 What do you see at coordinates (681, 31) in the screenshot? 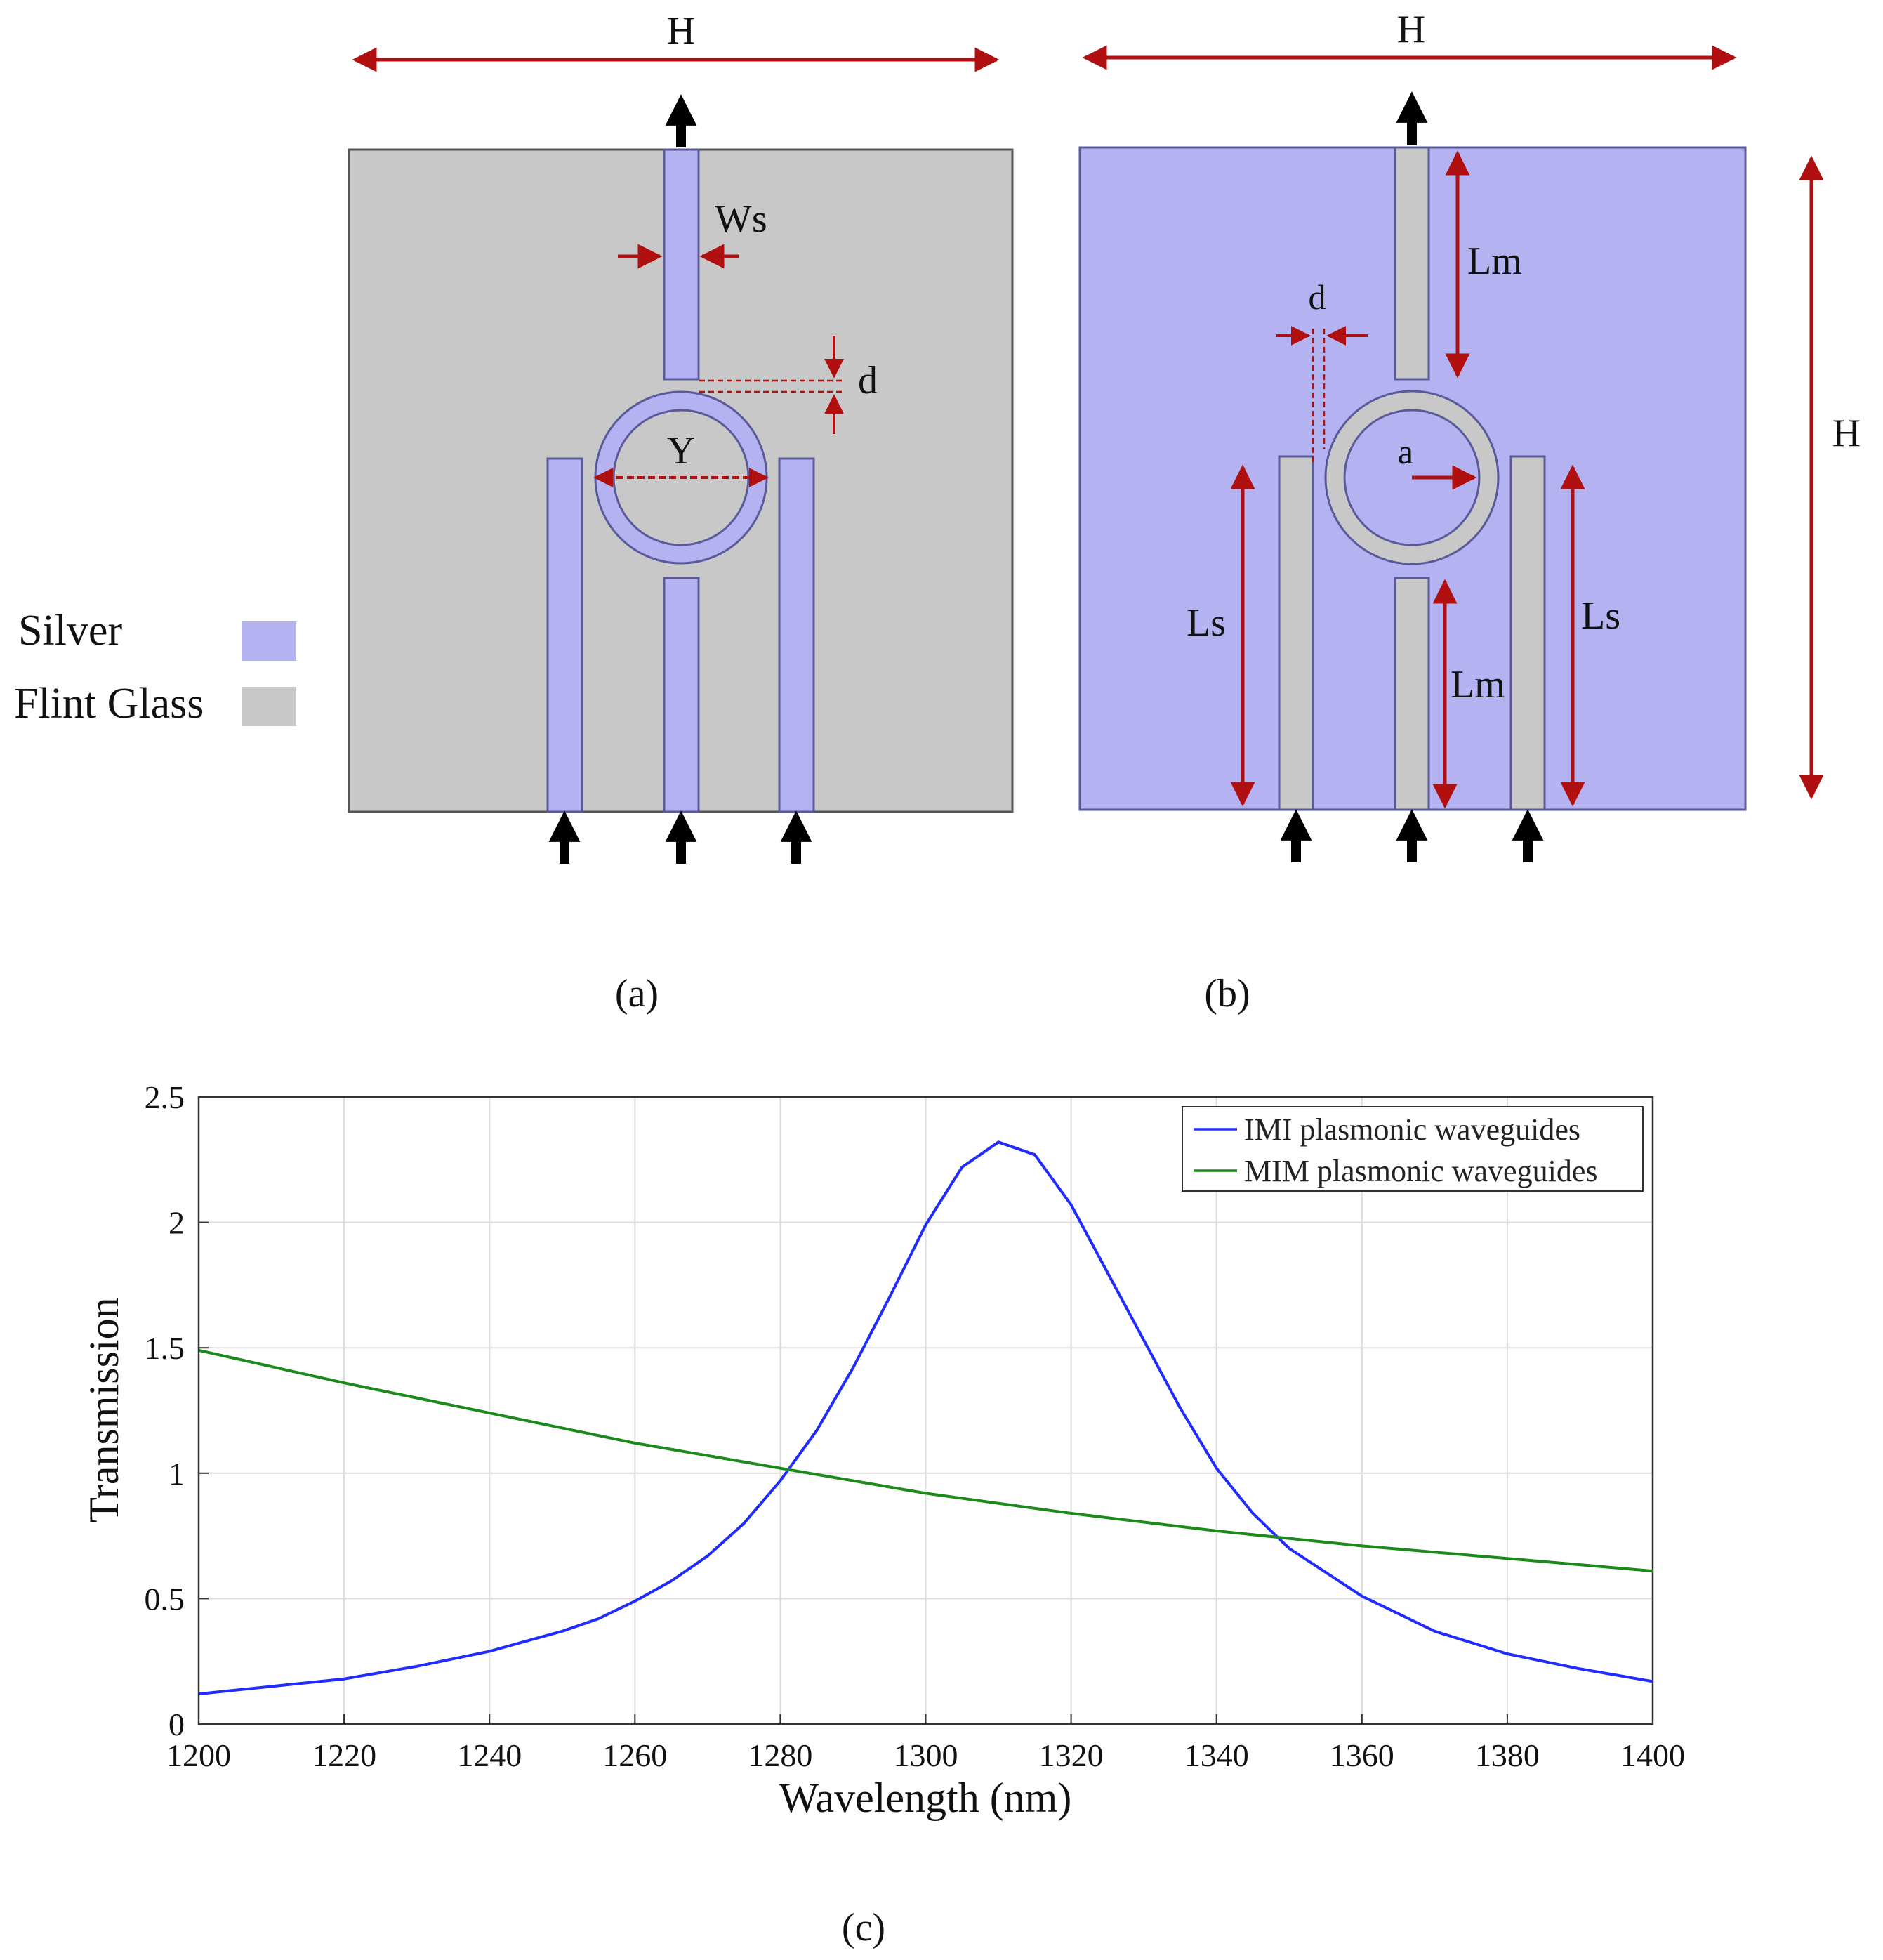
I see `panel-a-width-label: H` at bounding box center [681, 31].